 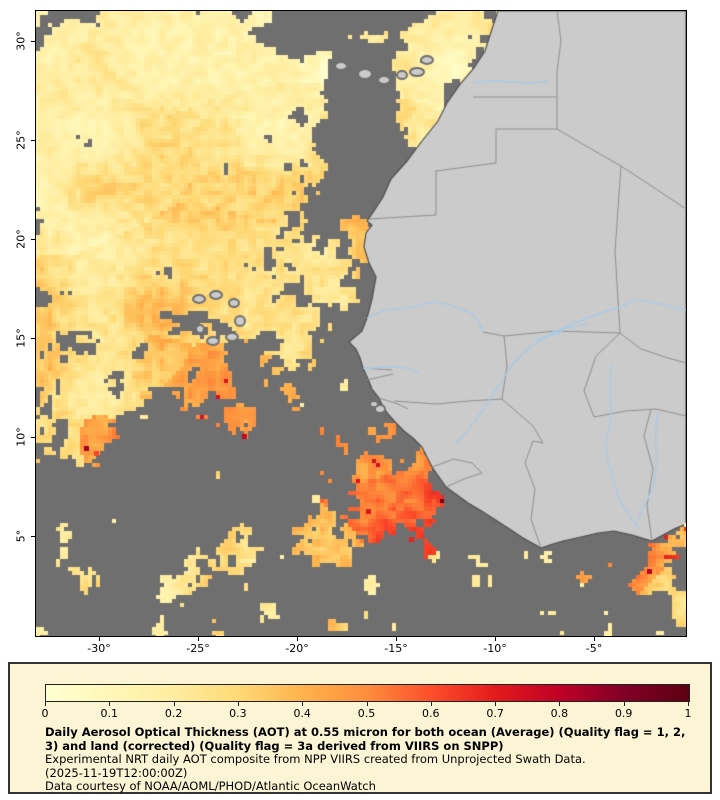 I want to click on colorbar-tick-label: 0.8, so click(x=559, y=713).